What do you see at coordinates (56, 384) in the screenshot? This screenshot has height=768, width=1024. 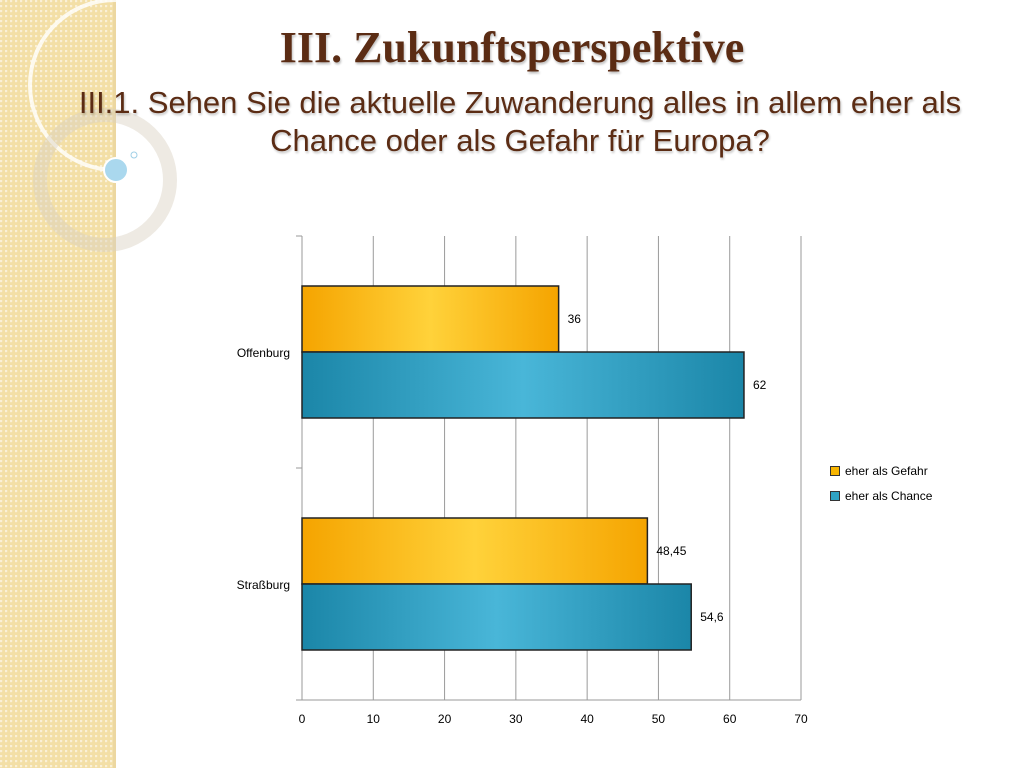 I see `decorative-side-band` at bounding box center [56, 384].